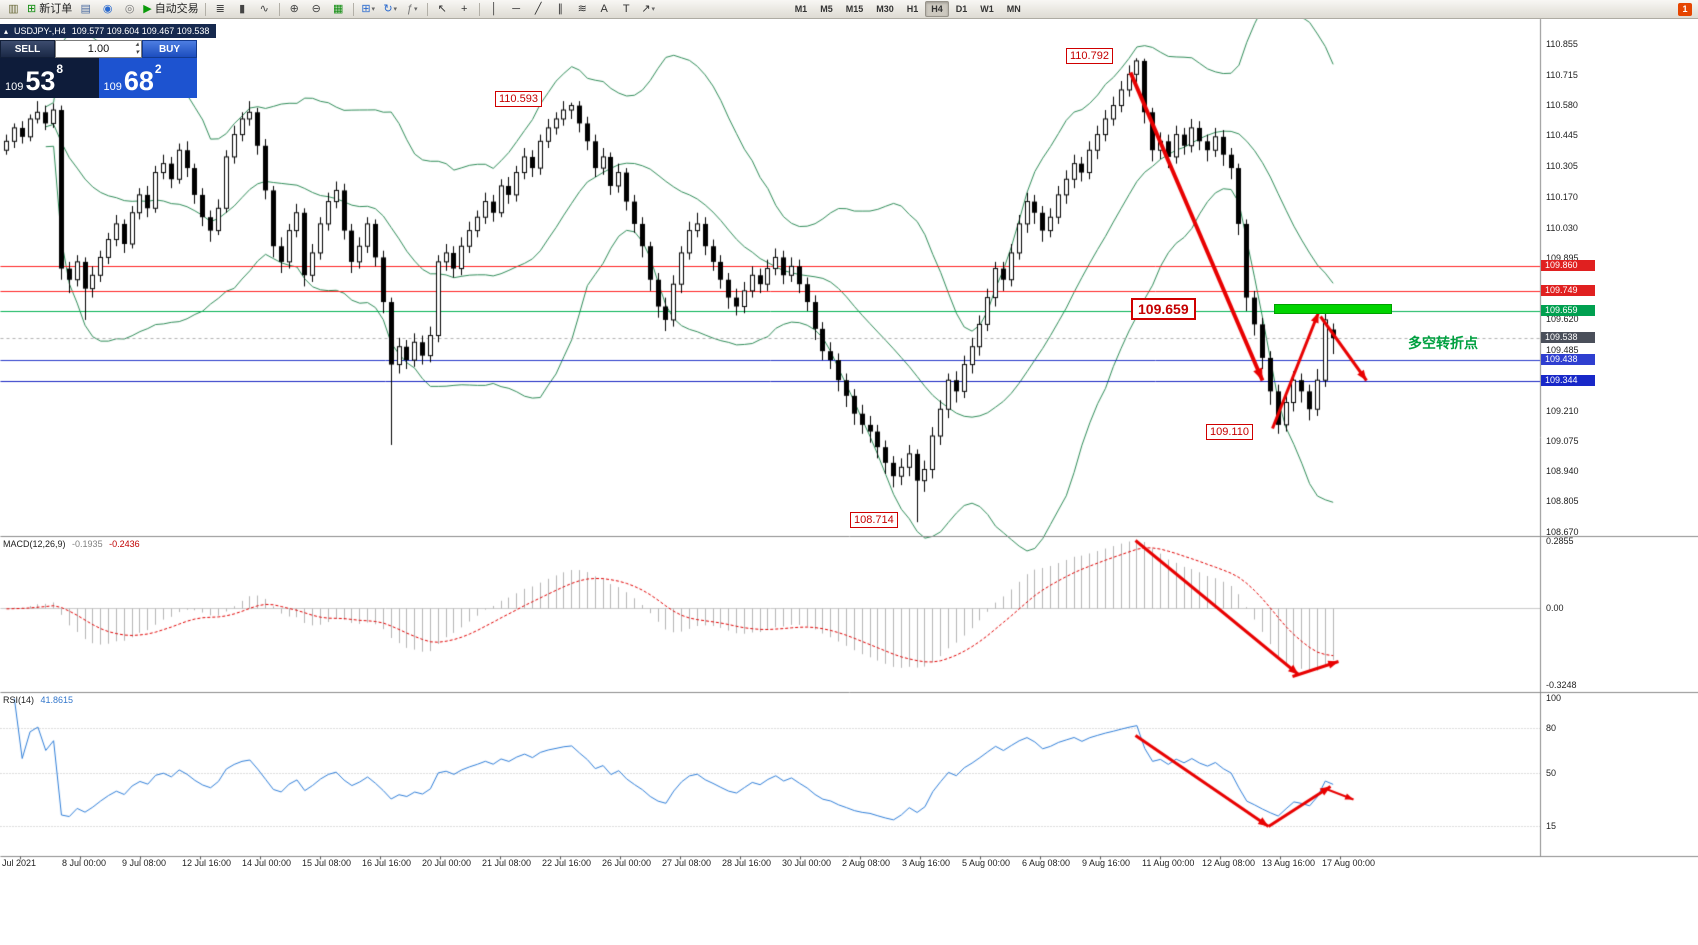 The width and height of the screenshot is (1698, 945). Describe the element at coordinates (19, 700) in the screenshot. I see `rsi-name: RSI(14)` at that location.